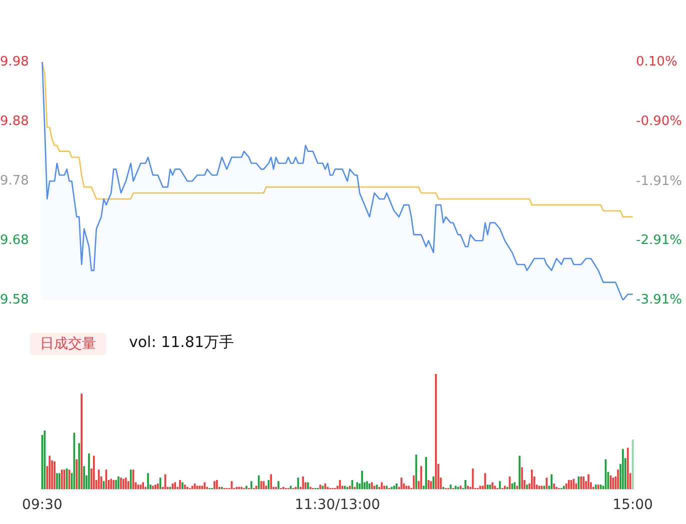 The image size is (686, 524). I want to click on y-tick-label: 9.98, so click(14, 62).